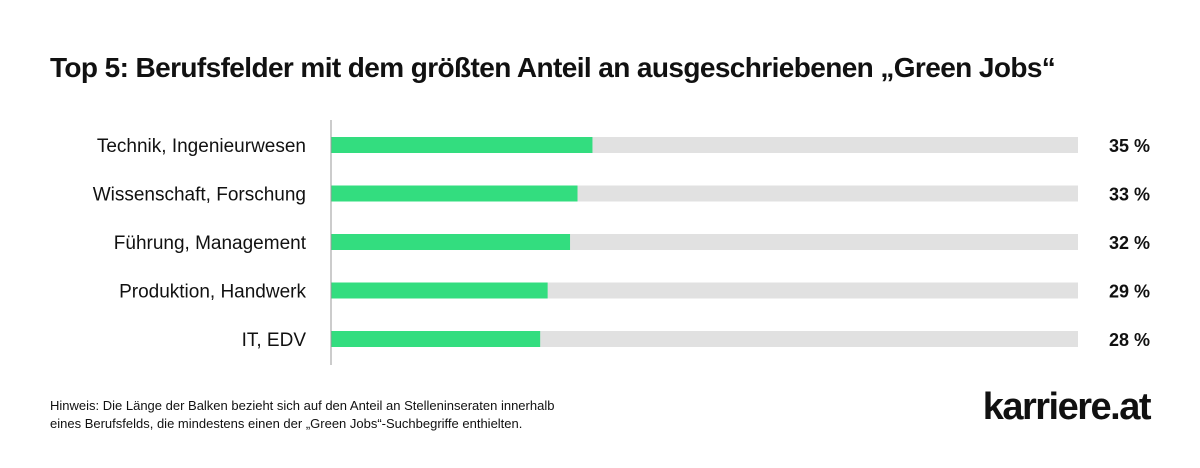 The height and width of the screenshot is (468, 1200). What do you see at coordinates (210, 243) in the screenshot?
I see `category-label: Führung, Management` at bounding box center [210, 243].